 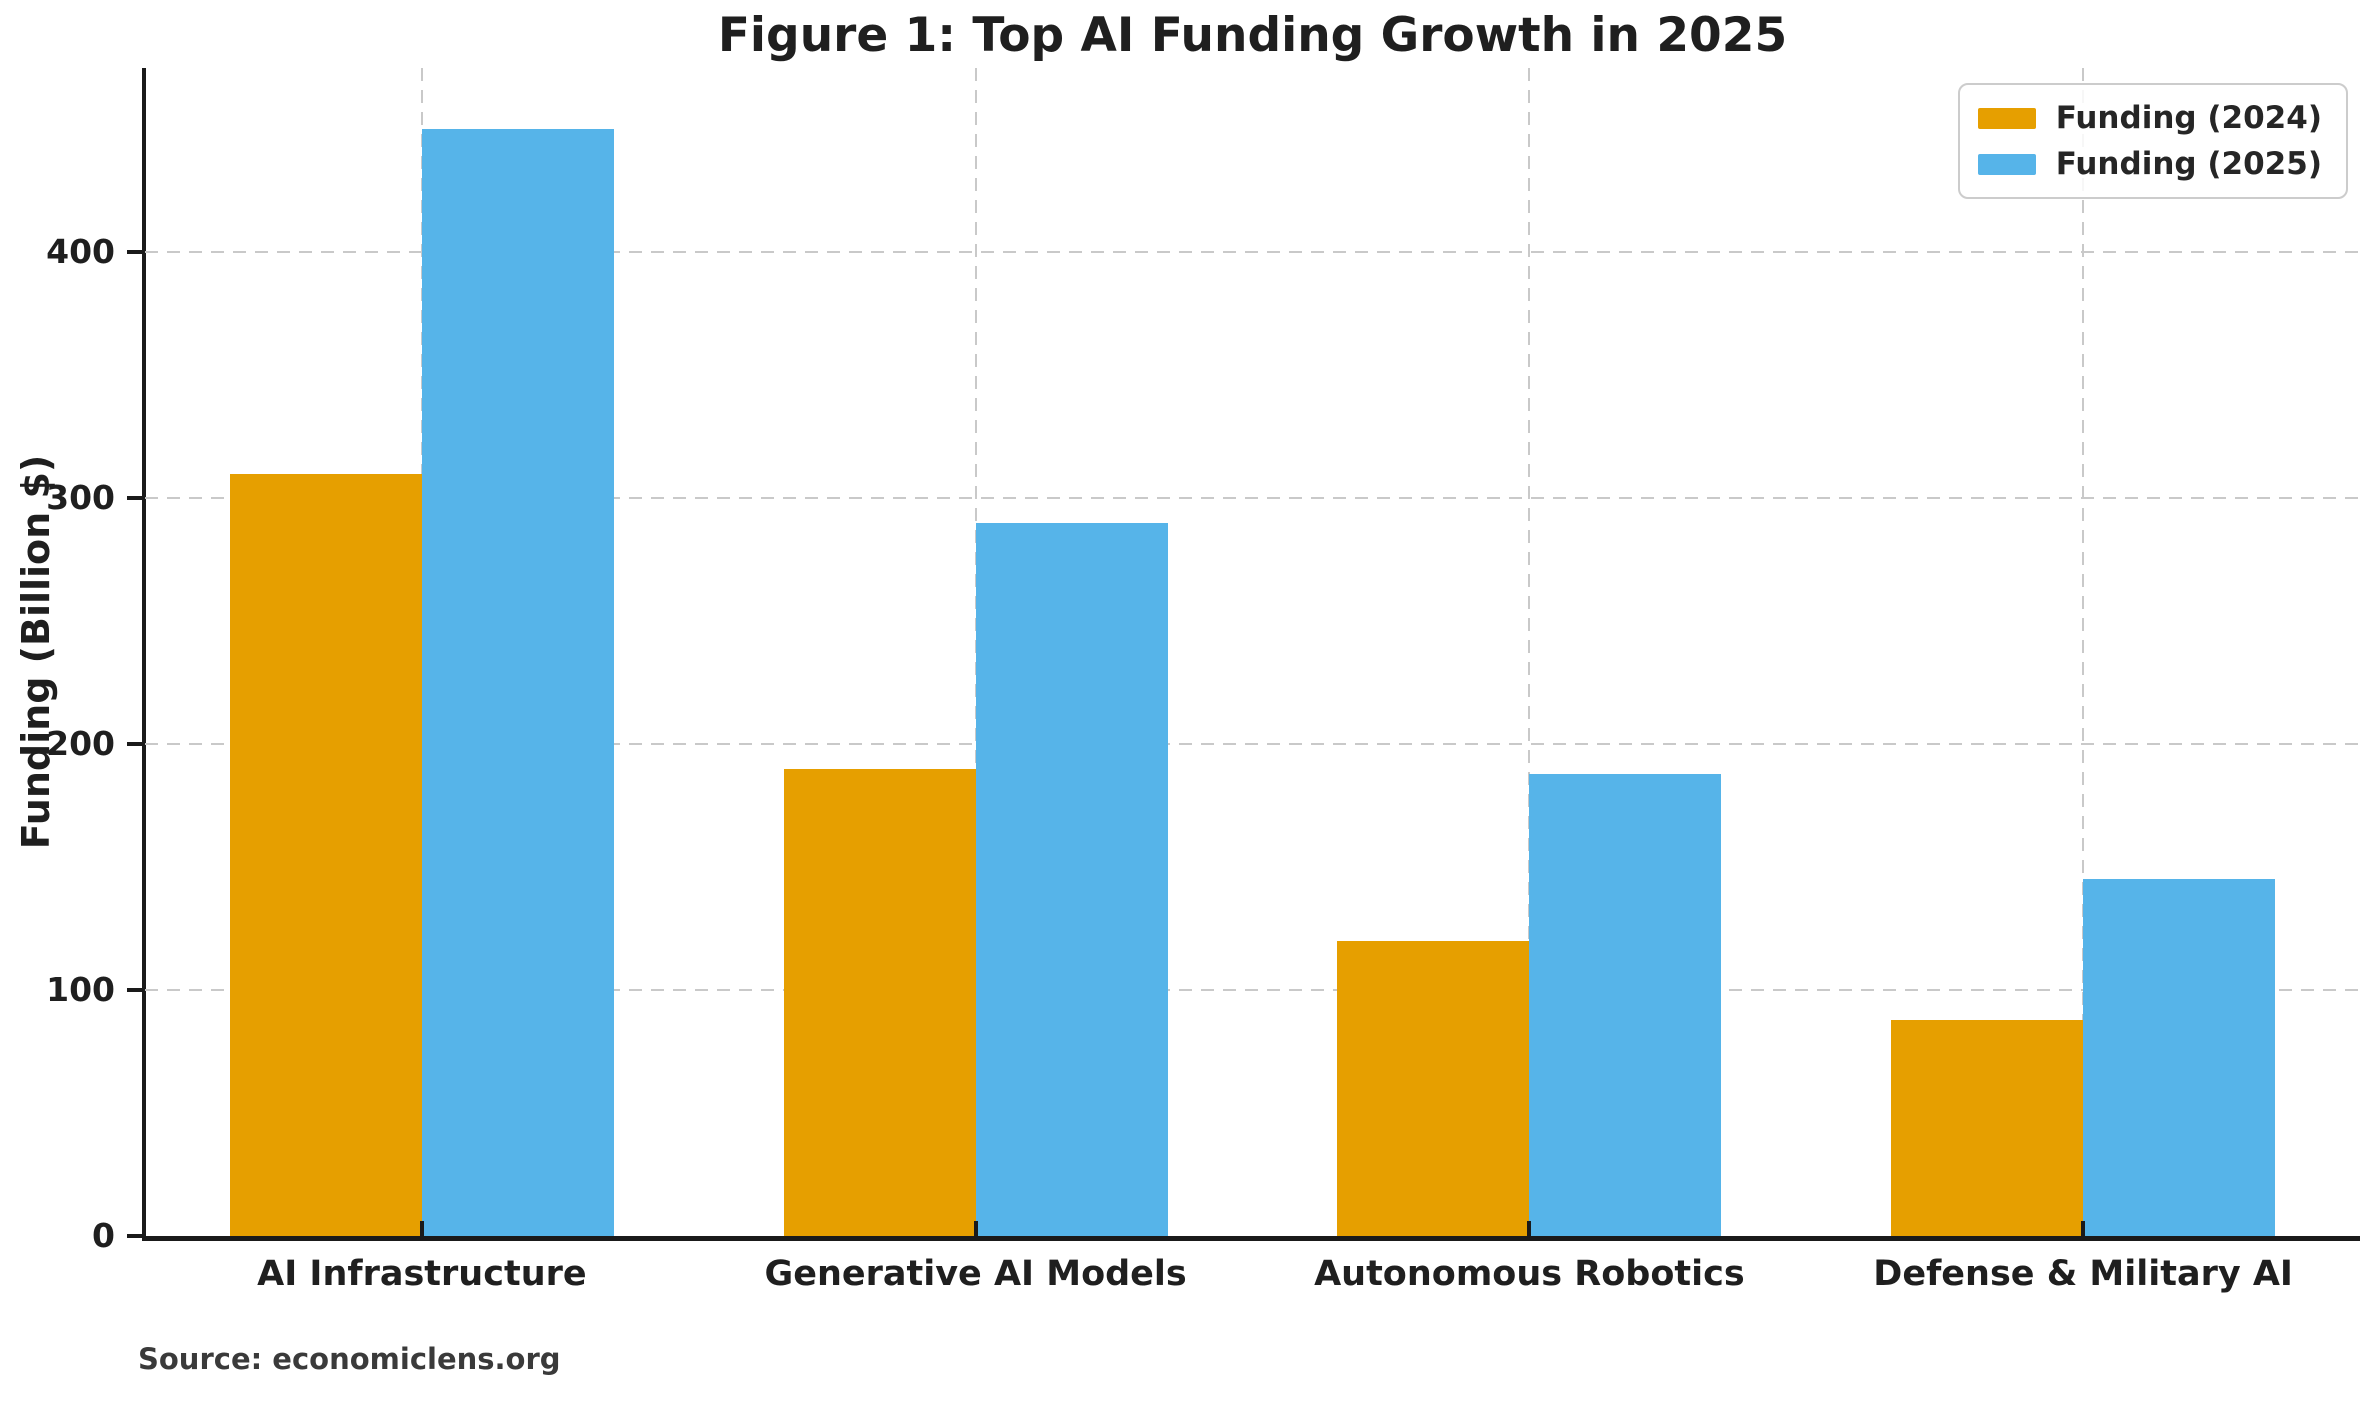 I want to click on legend-swatch-funding-2024, so click(x=2006, y=118).